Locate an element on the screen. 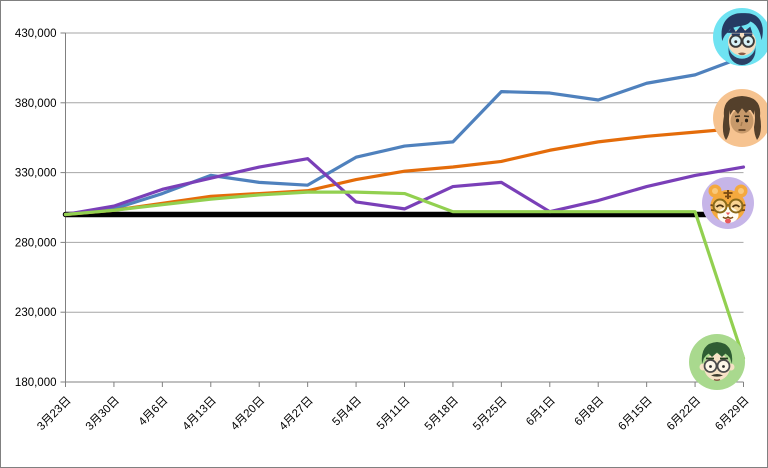 This screenshot has height=468, width=768. x-tick-label: 4月20日 is located at coordinates (248, 414).